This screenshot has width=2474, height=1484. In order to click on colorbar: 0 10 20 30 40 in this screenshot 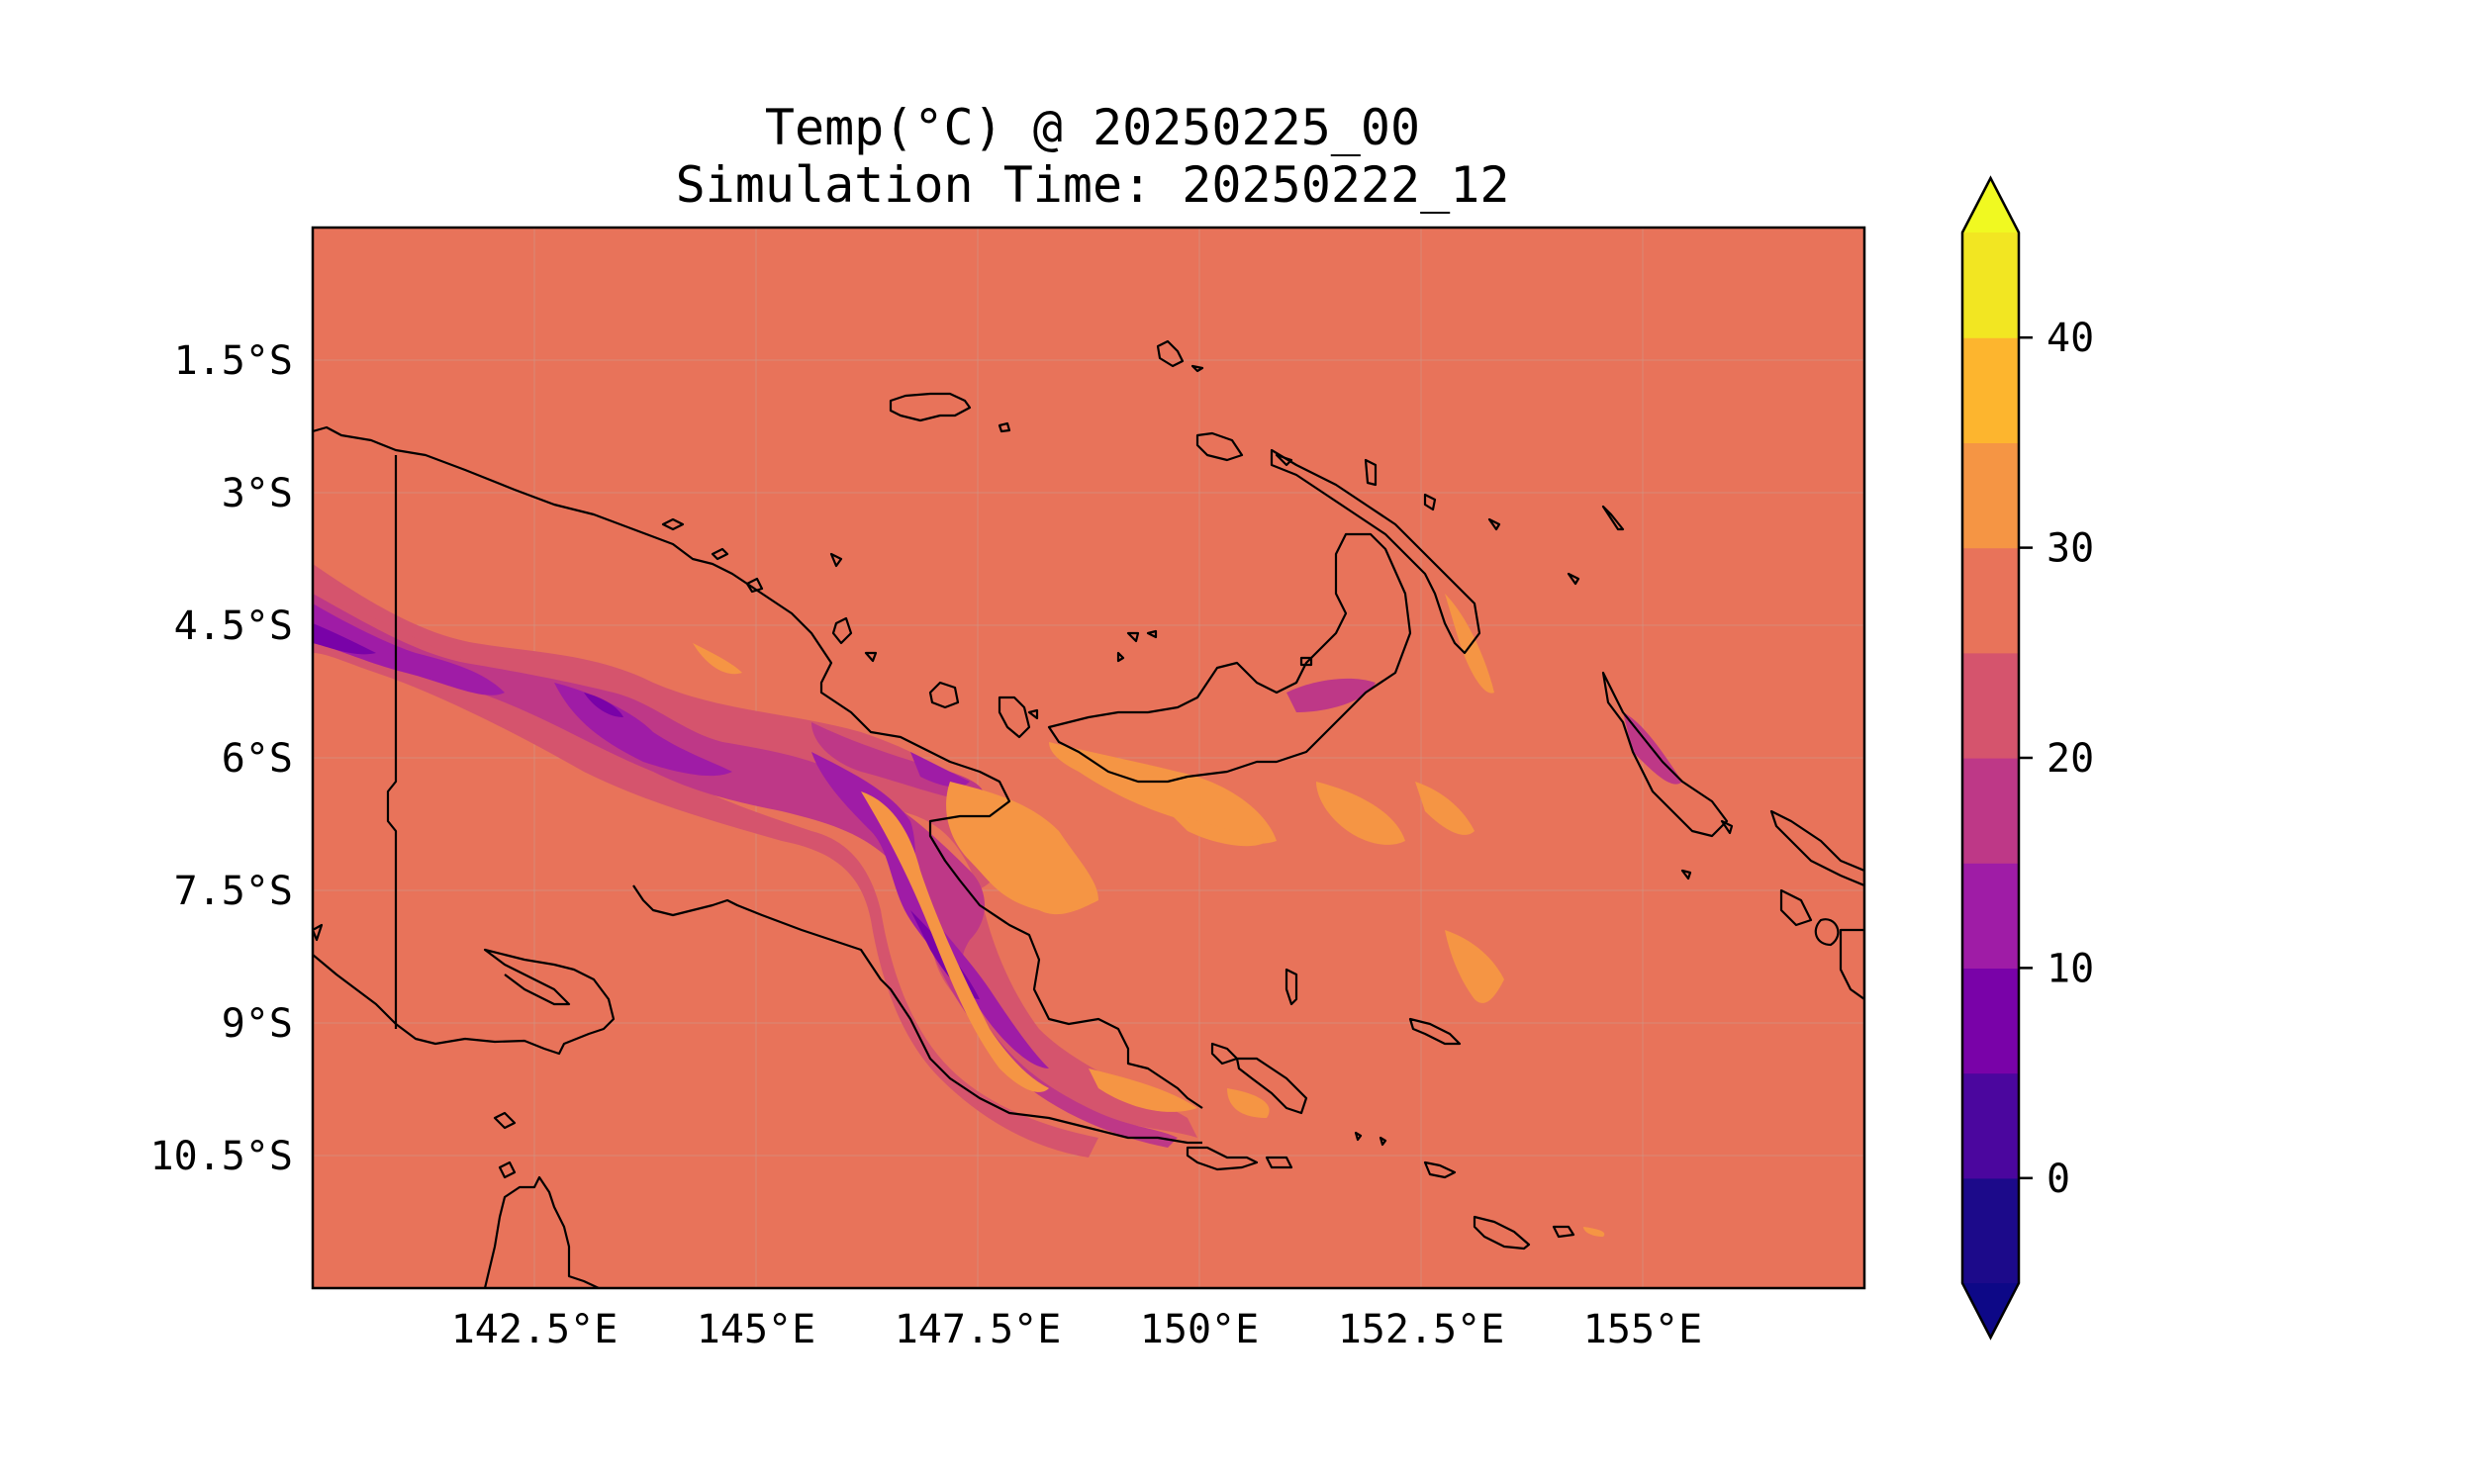, I will do `click(2027, 758)`.